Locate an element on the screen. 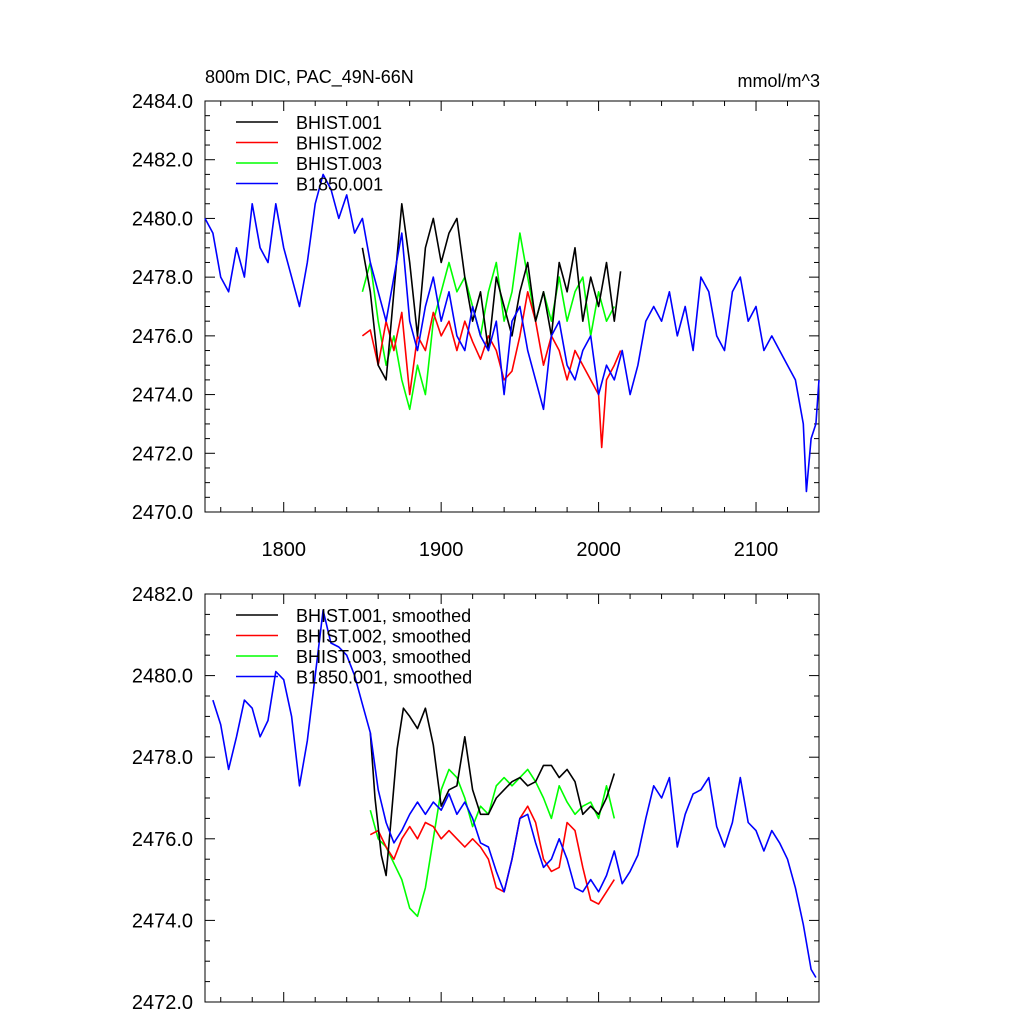 This screenshot has height=1024, width=1024. series-line-bhist-002-smoothed is located at coordinates (492, 855).